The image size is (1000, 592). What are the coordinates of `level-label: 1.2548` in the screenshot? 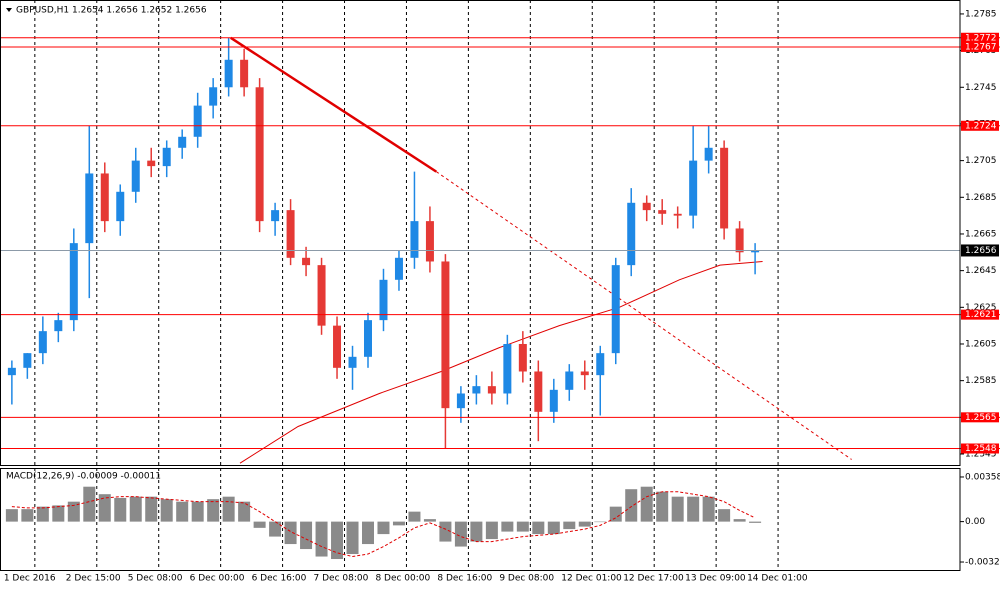 It's located at (981, 449).